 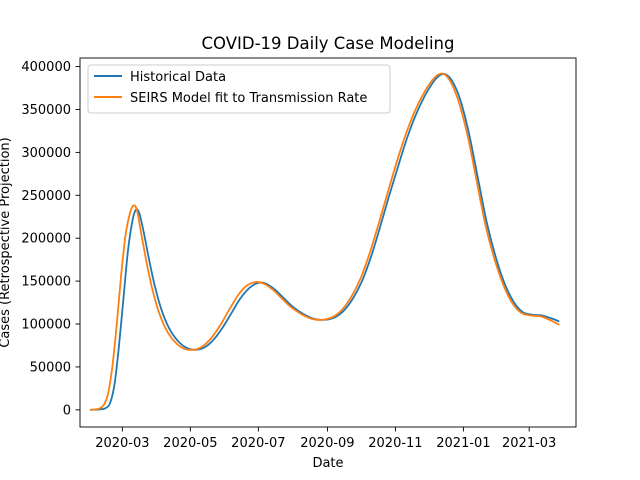 I want to click on x-tick-label: 2020-07, so click(x=258, y=443).